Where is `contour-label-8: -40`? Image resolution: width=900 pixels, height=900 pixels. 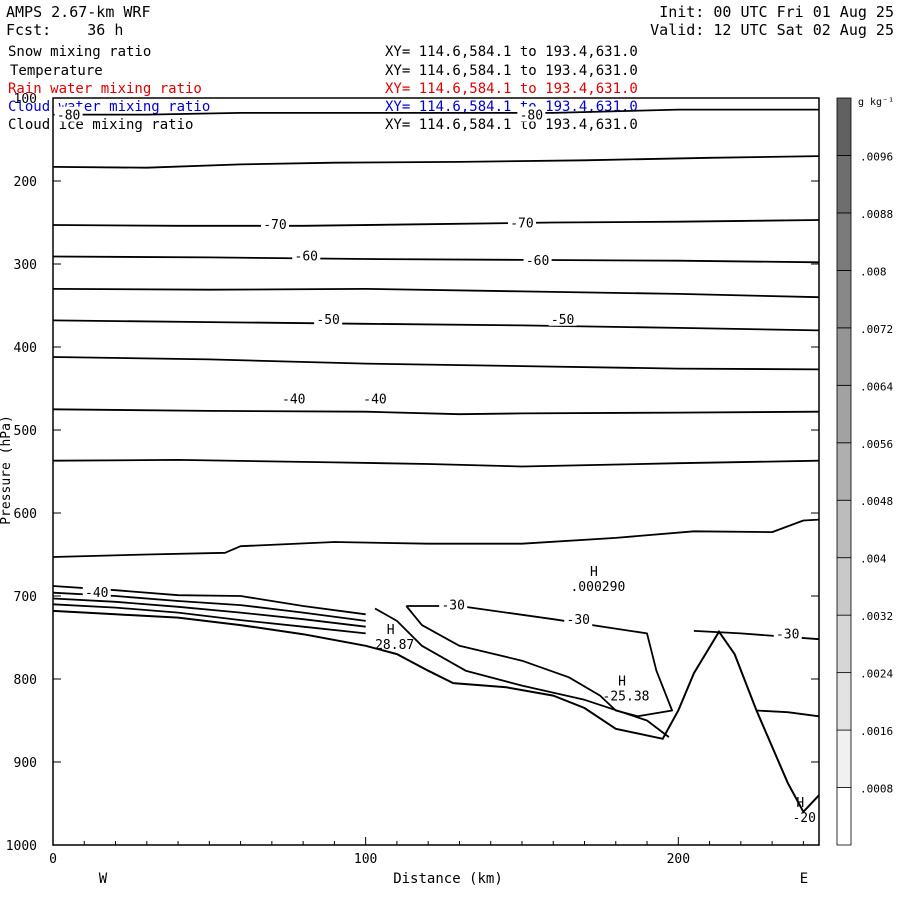
contour-label-8: -40 is located at coordinates (293, 399).